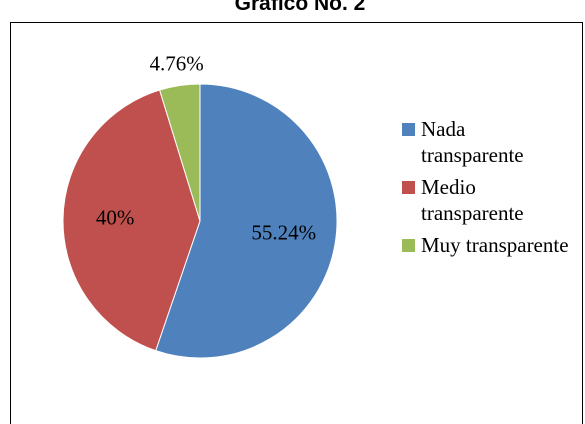  Describe the element at coordinates (472, 200) in the screenshot. I see `legend-label: Medio transparente` at that location.